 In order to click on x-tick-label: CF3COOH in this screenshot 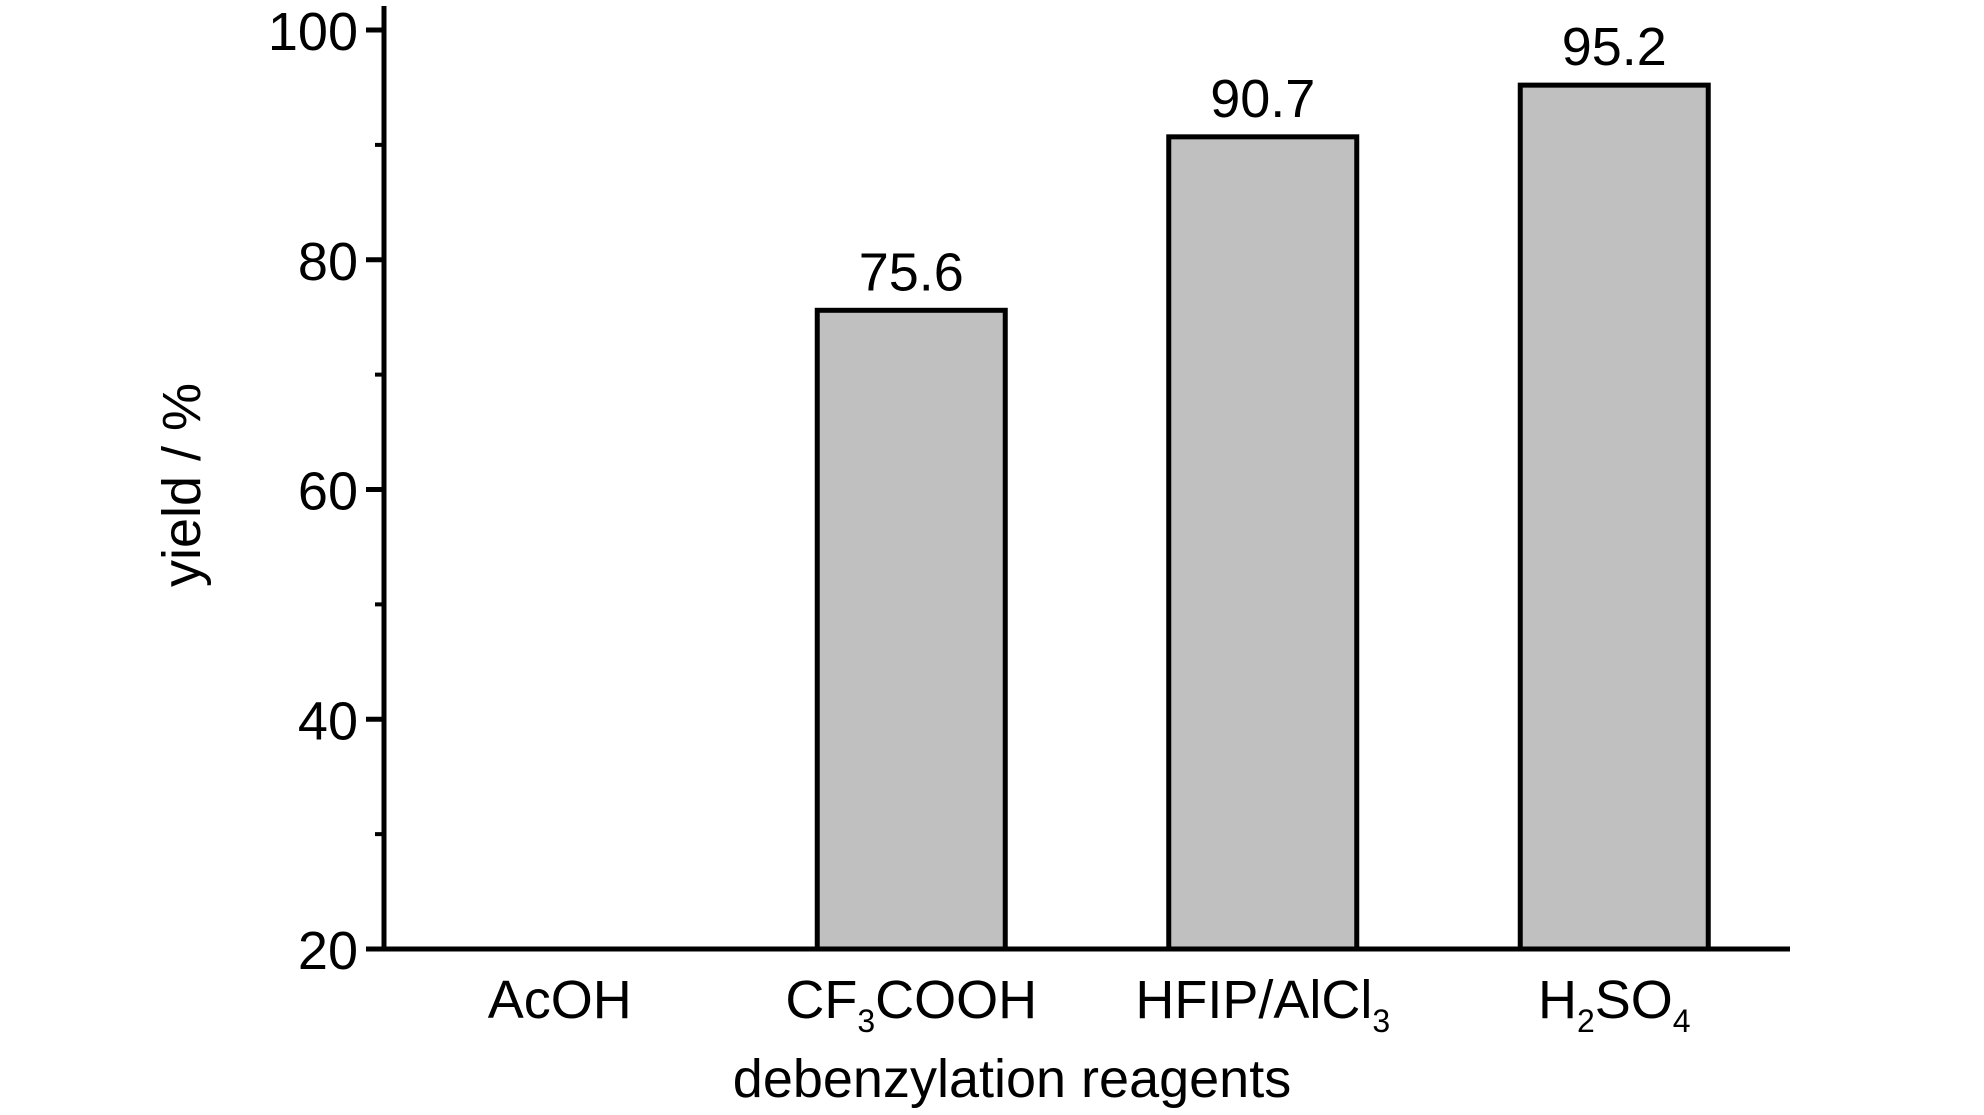, I will do `click(911, 1004)`.